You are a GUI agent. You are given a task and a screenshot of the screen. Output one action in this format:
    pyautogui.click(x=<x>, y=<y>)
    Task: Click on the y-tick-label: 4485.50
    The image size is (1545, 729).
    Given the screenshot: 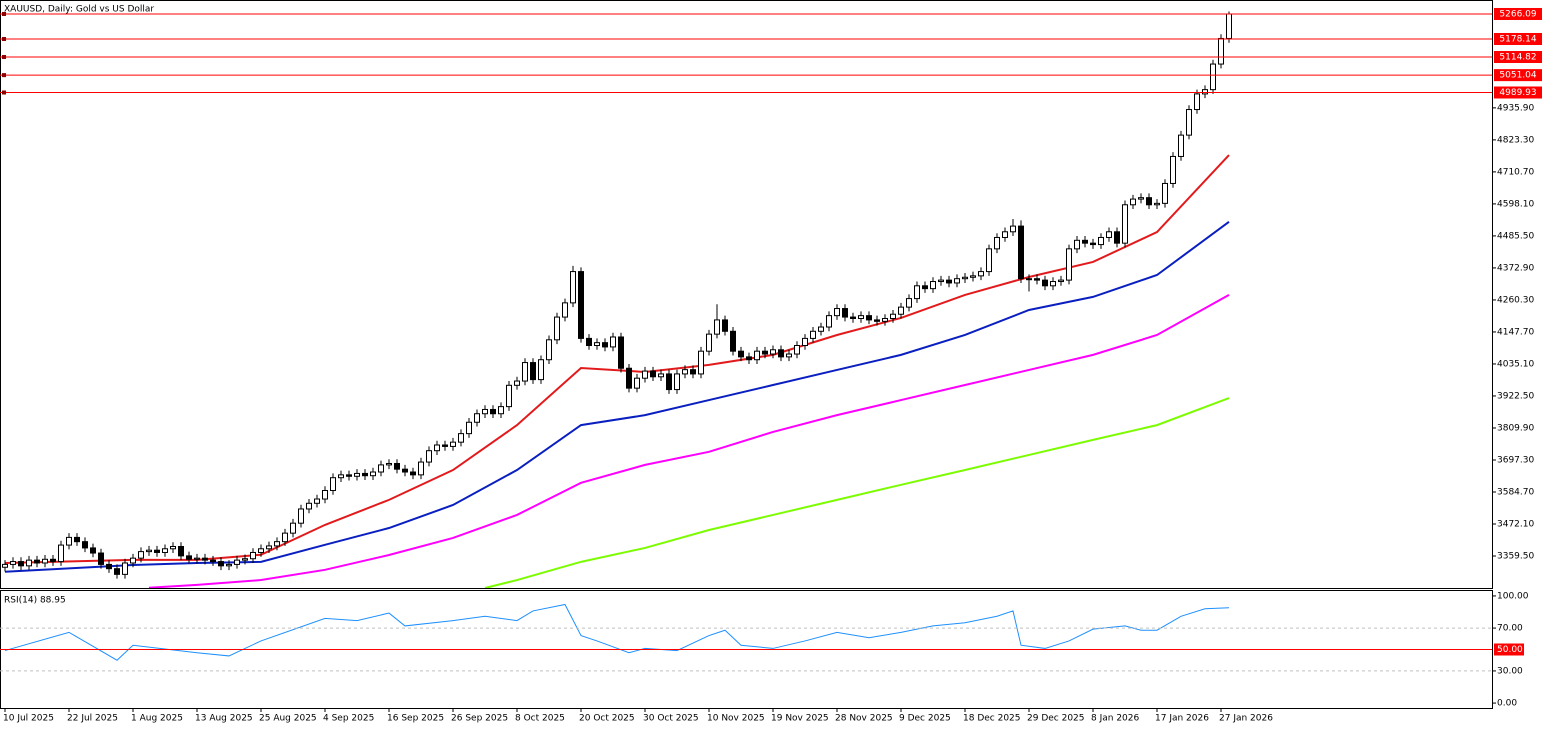 What is the action you would take?
    pyautogui.click(x=1515, y=236)
    